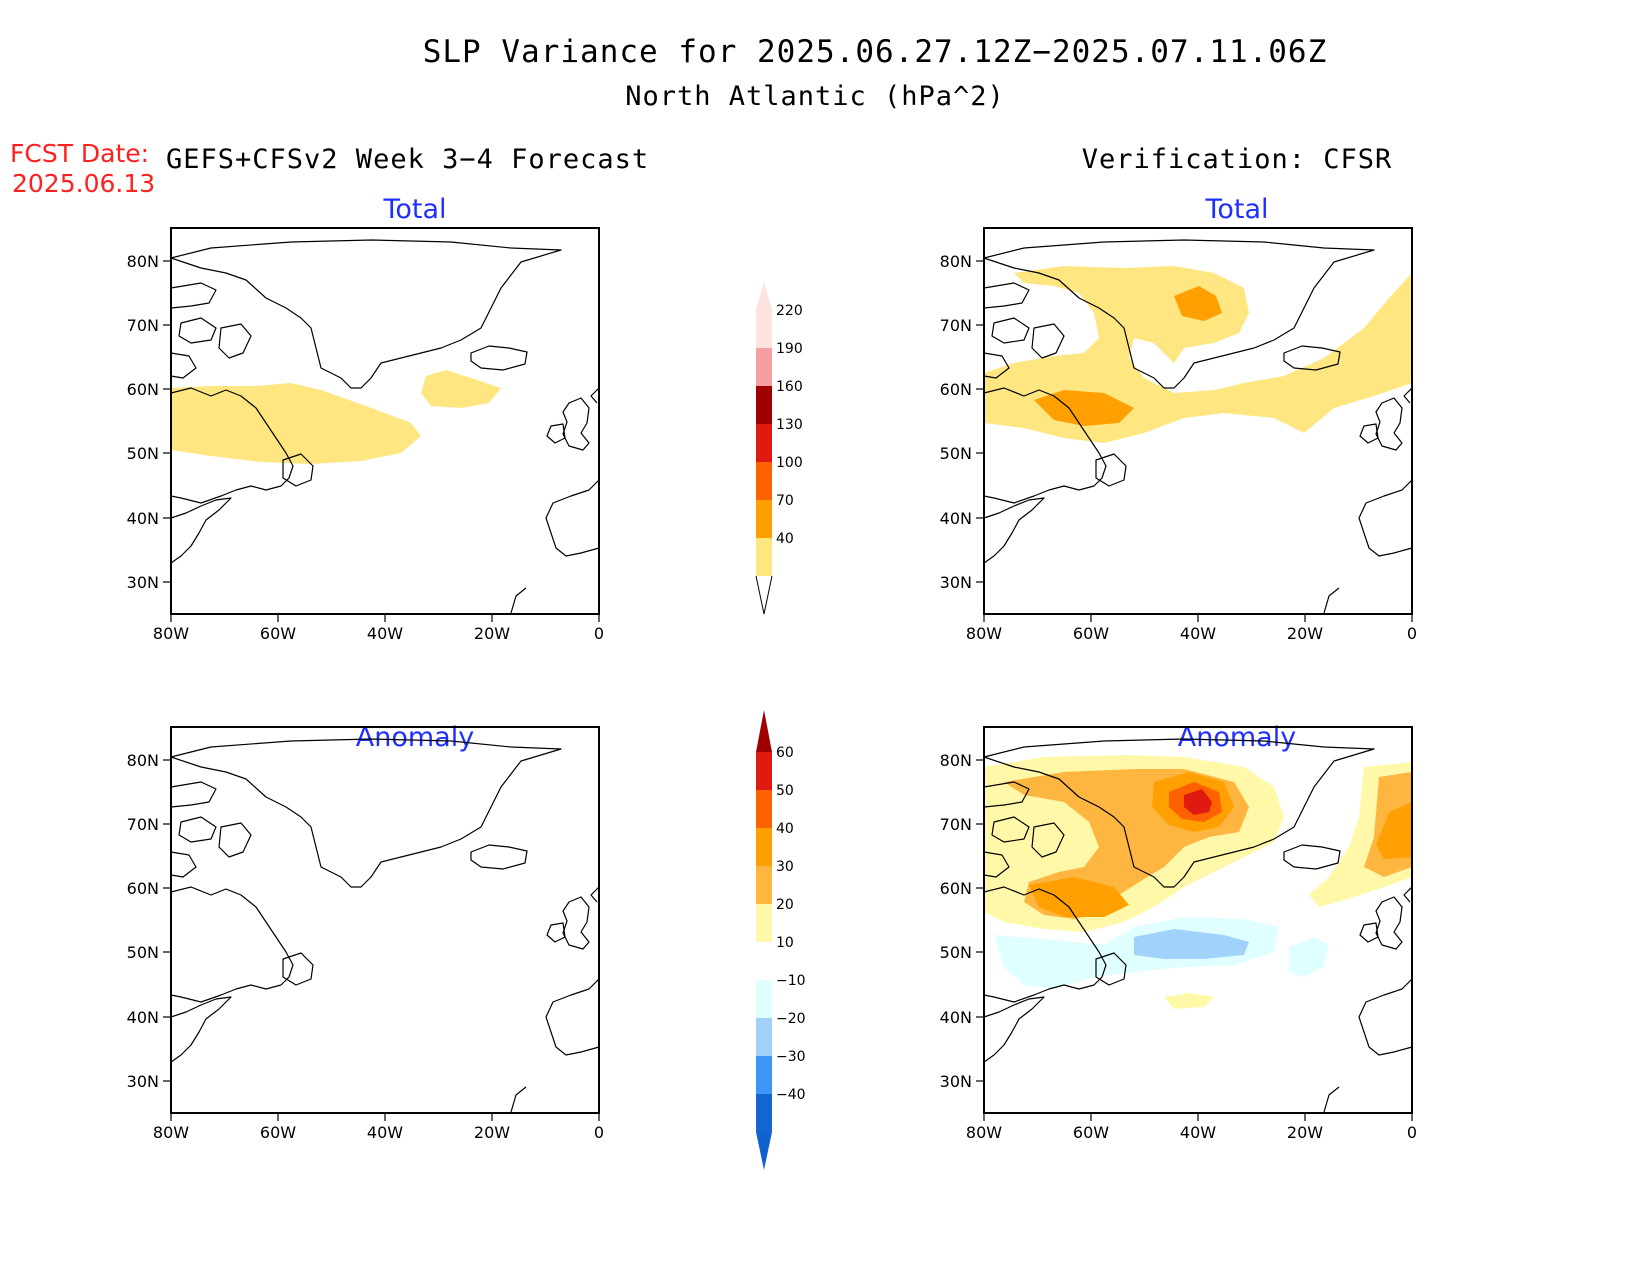 This screenshot has height=1275, width=1650. What do you see at coordinates (789, 311) in the screenshot?
I see `colorbar-total-label: 220` at bounding box center [789, 311].